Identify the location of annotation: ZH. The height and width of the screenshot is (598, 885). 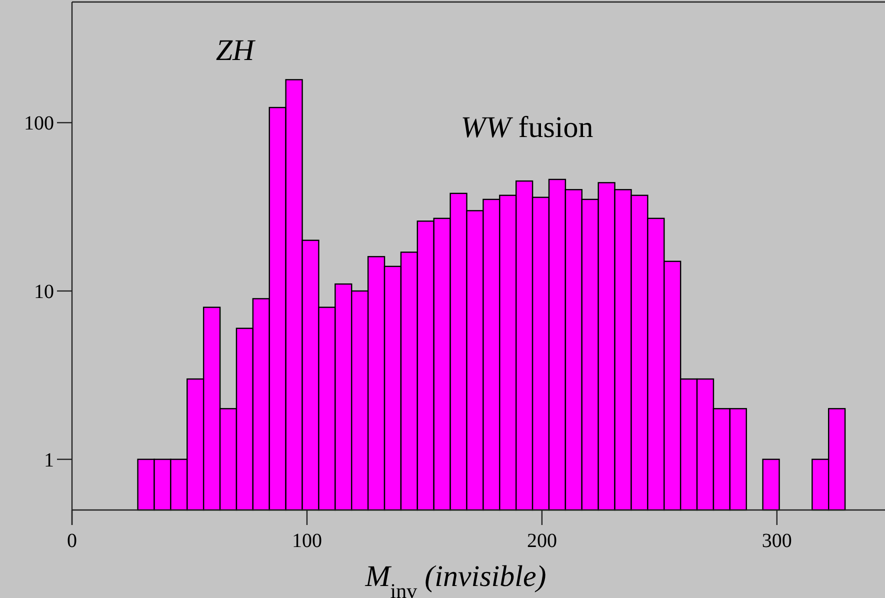
(236, 50).